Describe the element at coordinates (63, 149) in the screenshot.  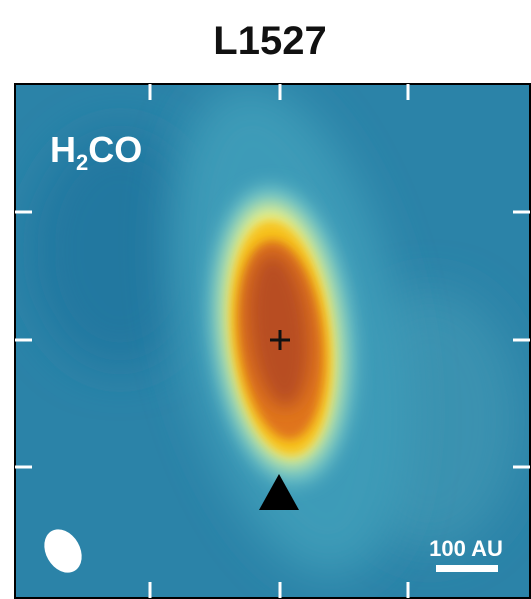
I see `molecule-main: H` at that location.